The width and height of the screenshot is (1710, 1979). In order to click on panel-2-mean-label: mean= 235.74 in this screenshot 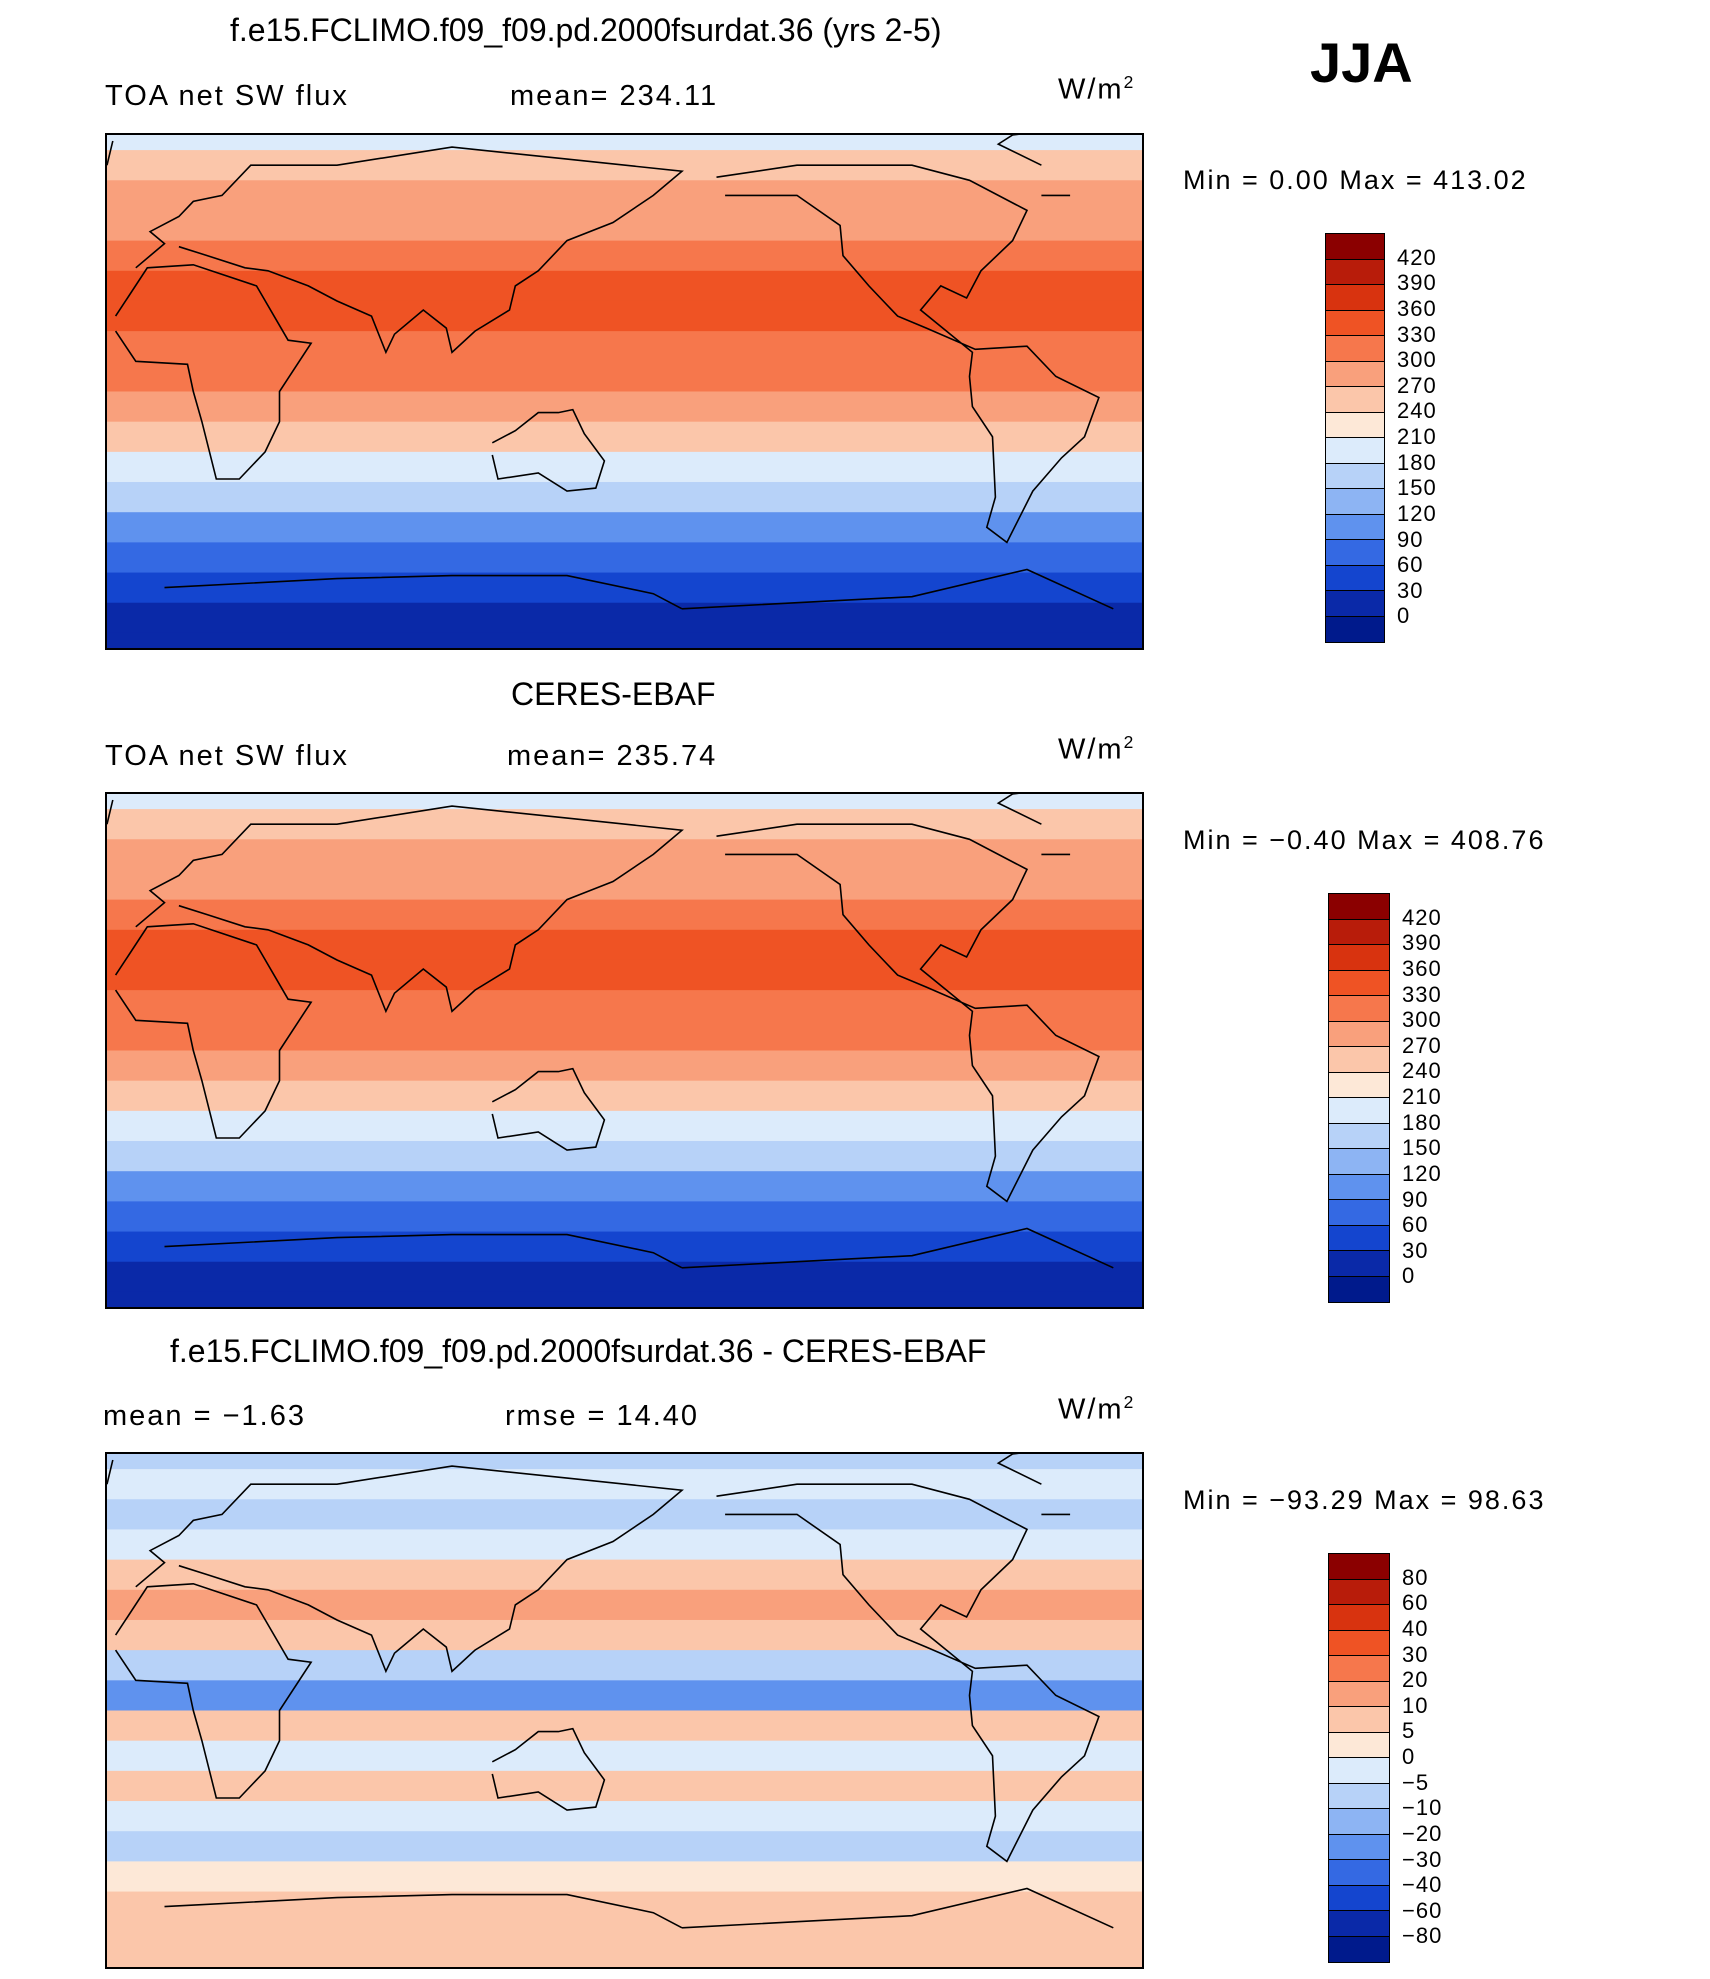, I will do `click(612, 756)`.